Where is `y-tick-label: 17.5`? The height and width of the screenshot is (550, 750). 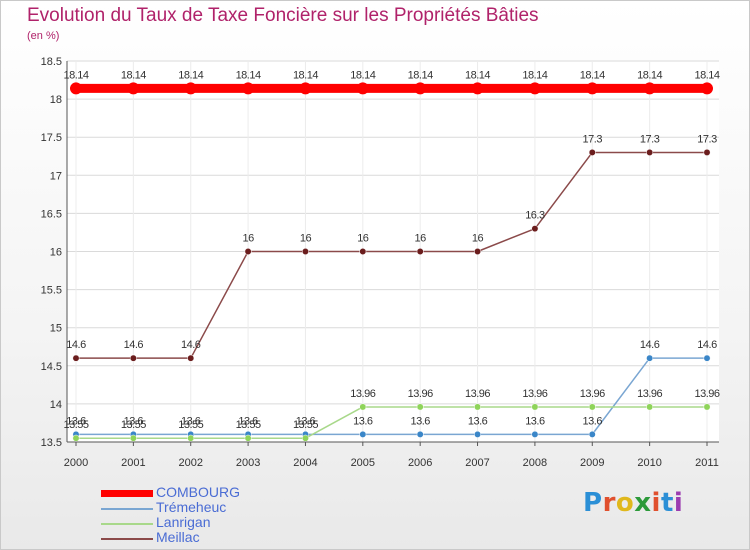 y-tick-label: 17.5 is located at coordinates (51, 138).